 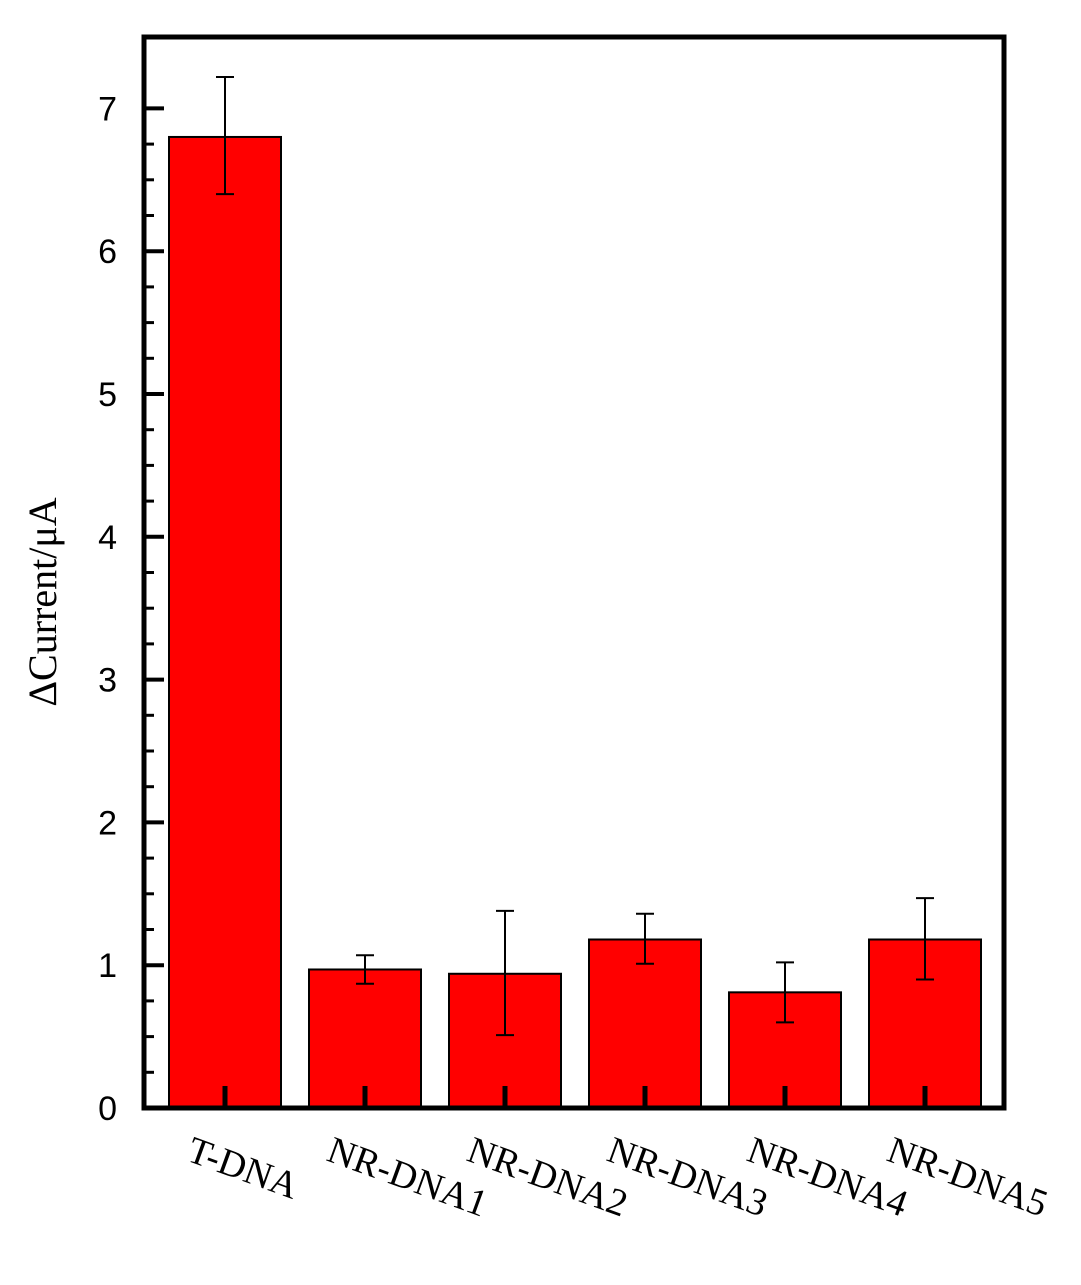 I want to click on y-tick-label: 5, so click(x=107, y=395).